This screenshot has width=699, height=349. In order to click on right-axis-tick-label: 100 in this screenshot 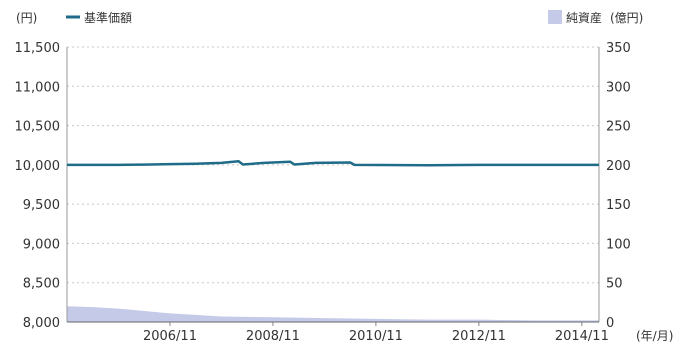, I will do `click(618, 244)`.